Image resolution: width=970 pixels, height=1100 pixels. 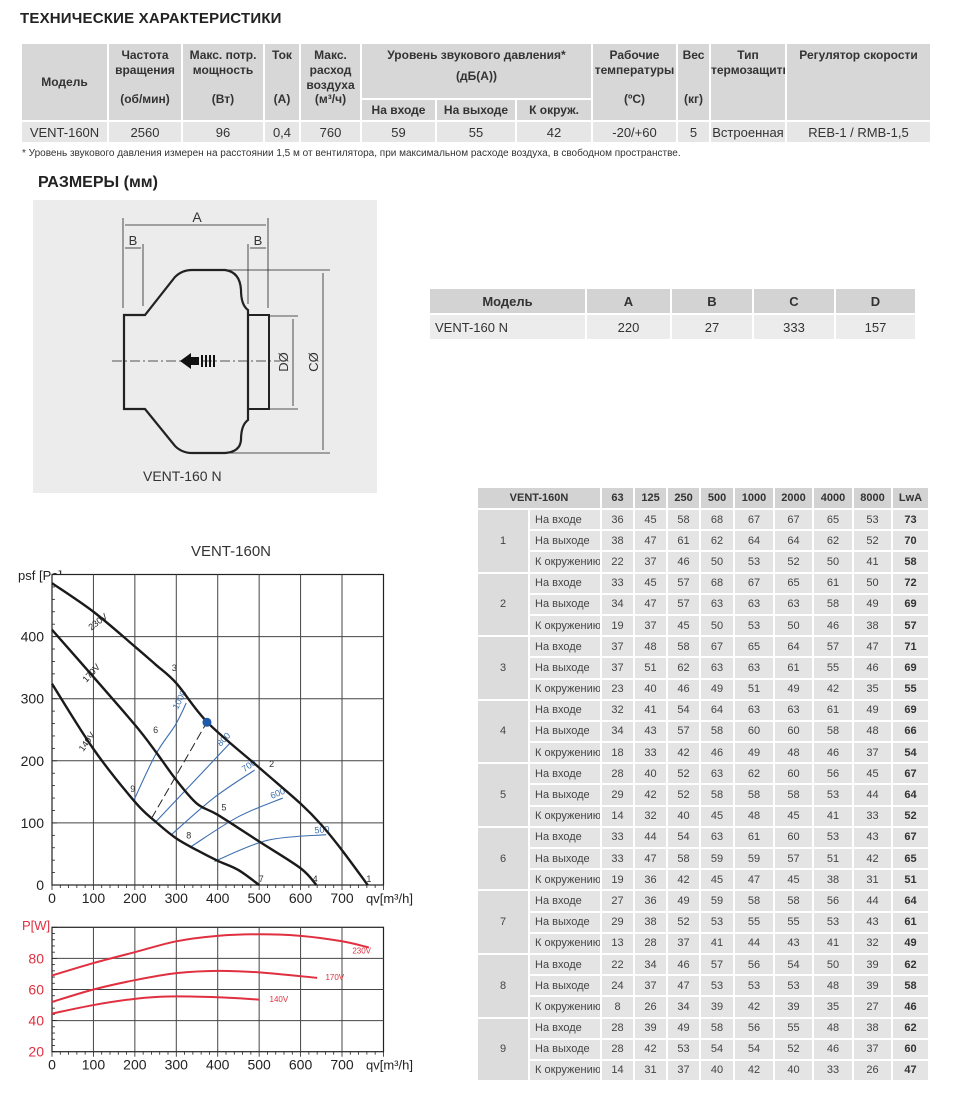 I want to click on lwa-cell: 54, so click(x=911, y=753).